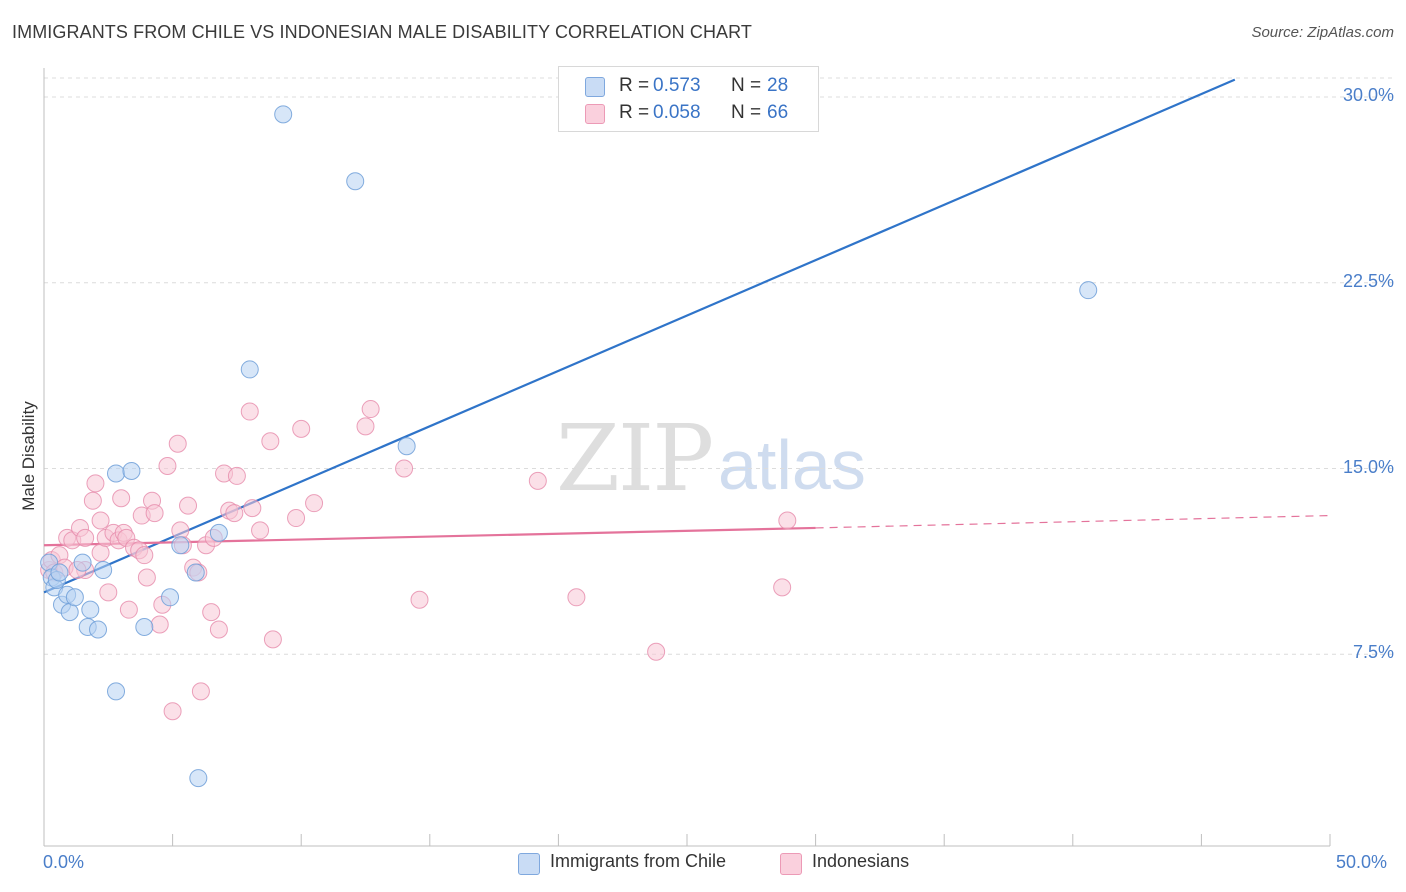 The width and height of the screenshot is (1406, 892). What do you see at coordinates (595, 87) in the screenshot?
I see `legend-swatch-chile` at bounding box center [595, 87].